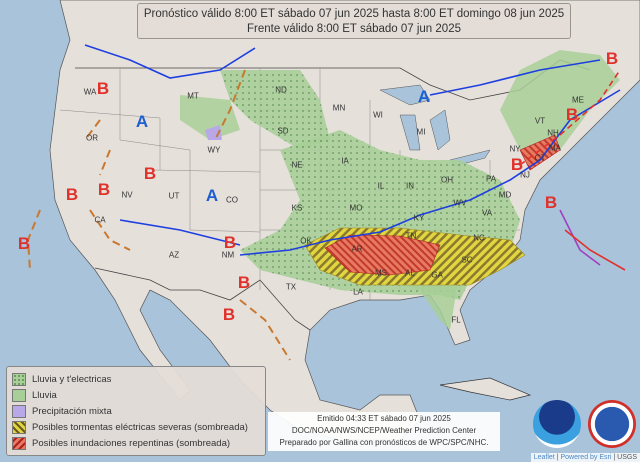 The height and width of the screenshot is (462, 640). What do you see at coordinates (435, 125) in the screenshot?
I see `great-lakes` at bounding box center [435, 125].